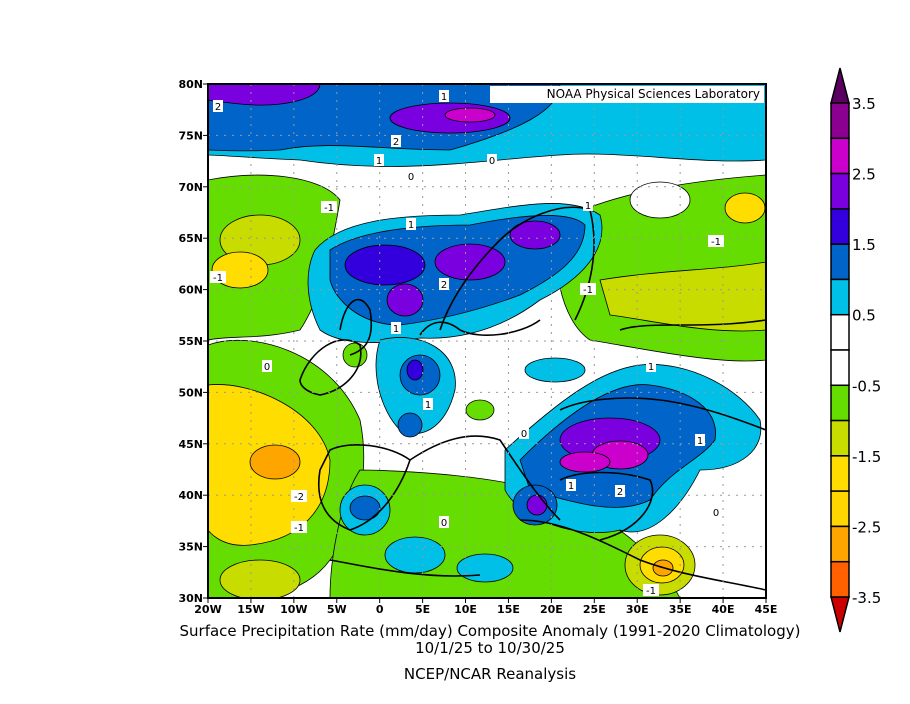  What do you see at coordinates (866, 527) in the screenshot?
I see `colorbar-label: -2.5` at bounding box center [866, 527].